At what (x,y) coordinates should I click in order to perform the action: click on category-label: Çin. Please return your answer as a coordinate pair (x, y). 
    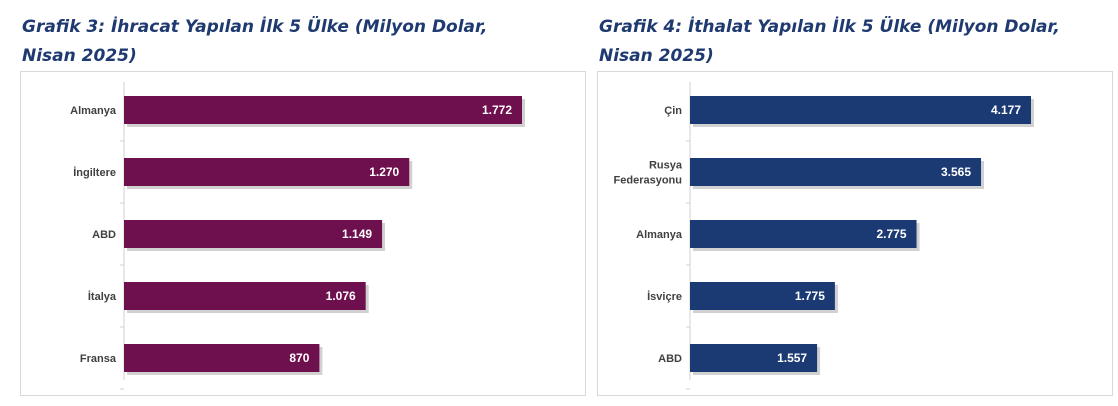
    Looking at the image, I should click on (673, 111).